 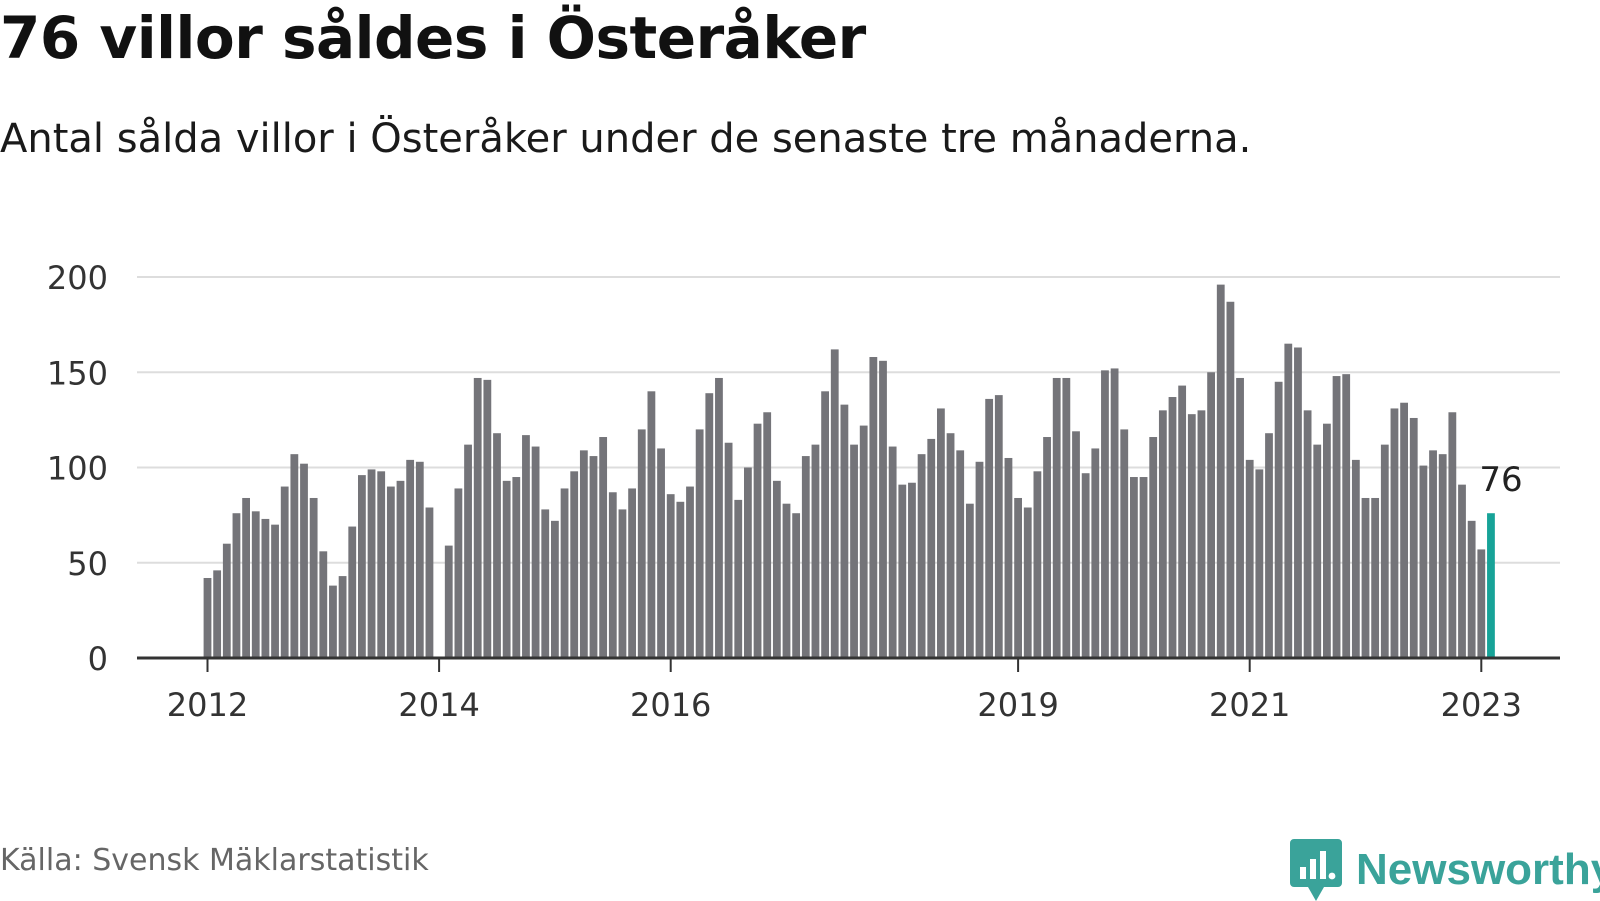 I want to click on chart-title: 76 villor såldes i Österåker, so click(x=433, y=38).